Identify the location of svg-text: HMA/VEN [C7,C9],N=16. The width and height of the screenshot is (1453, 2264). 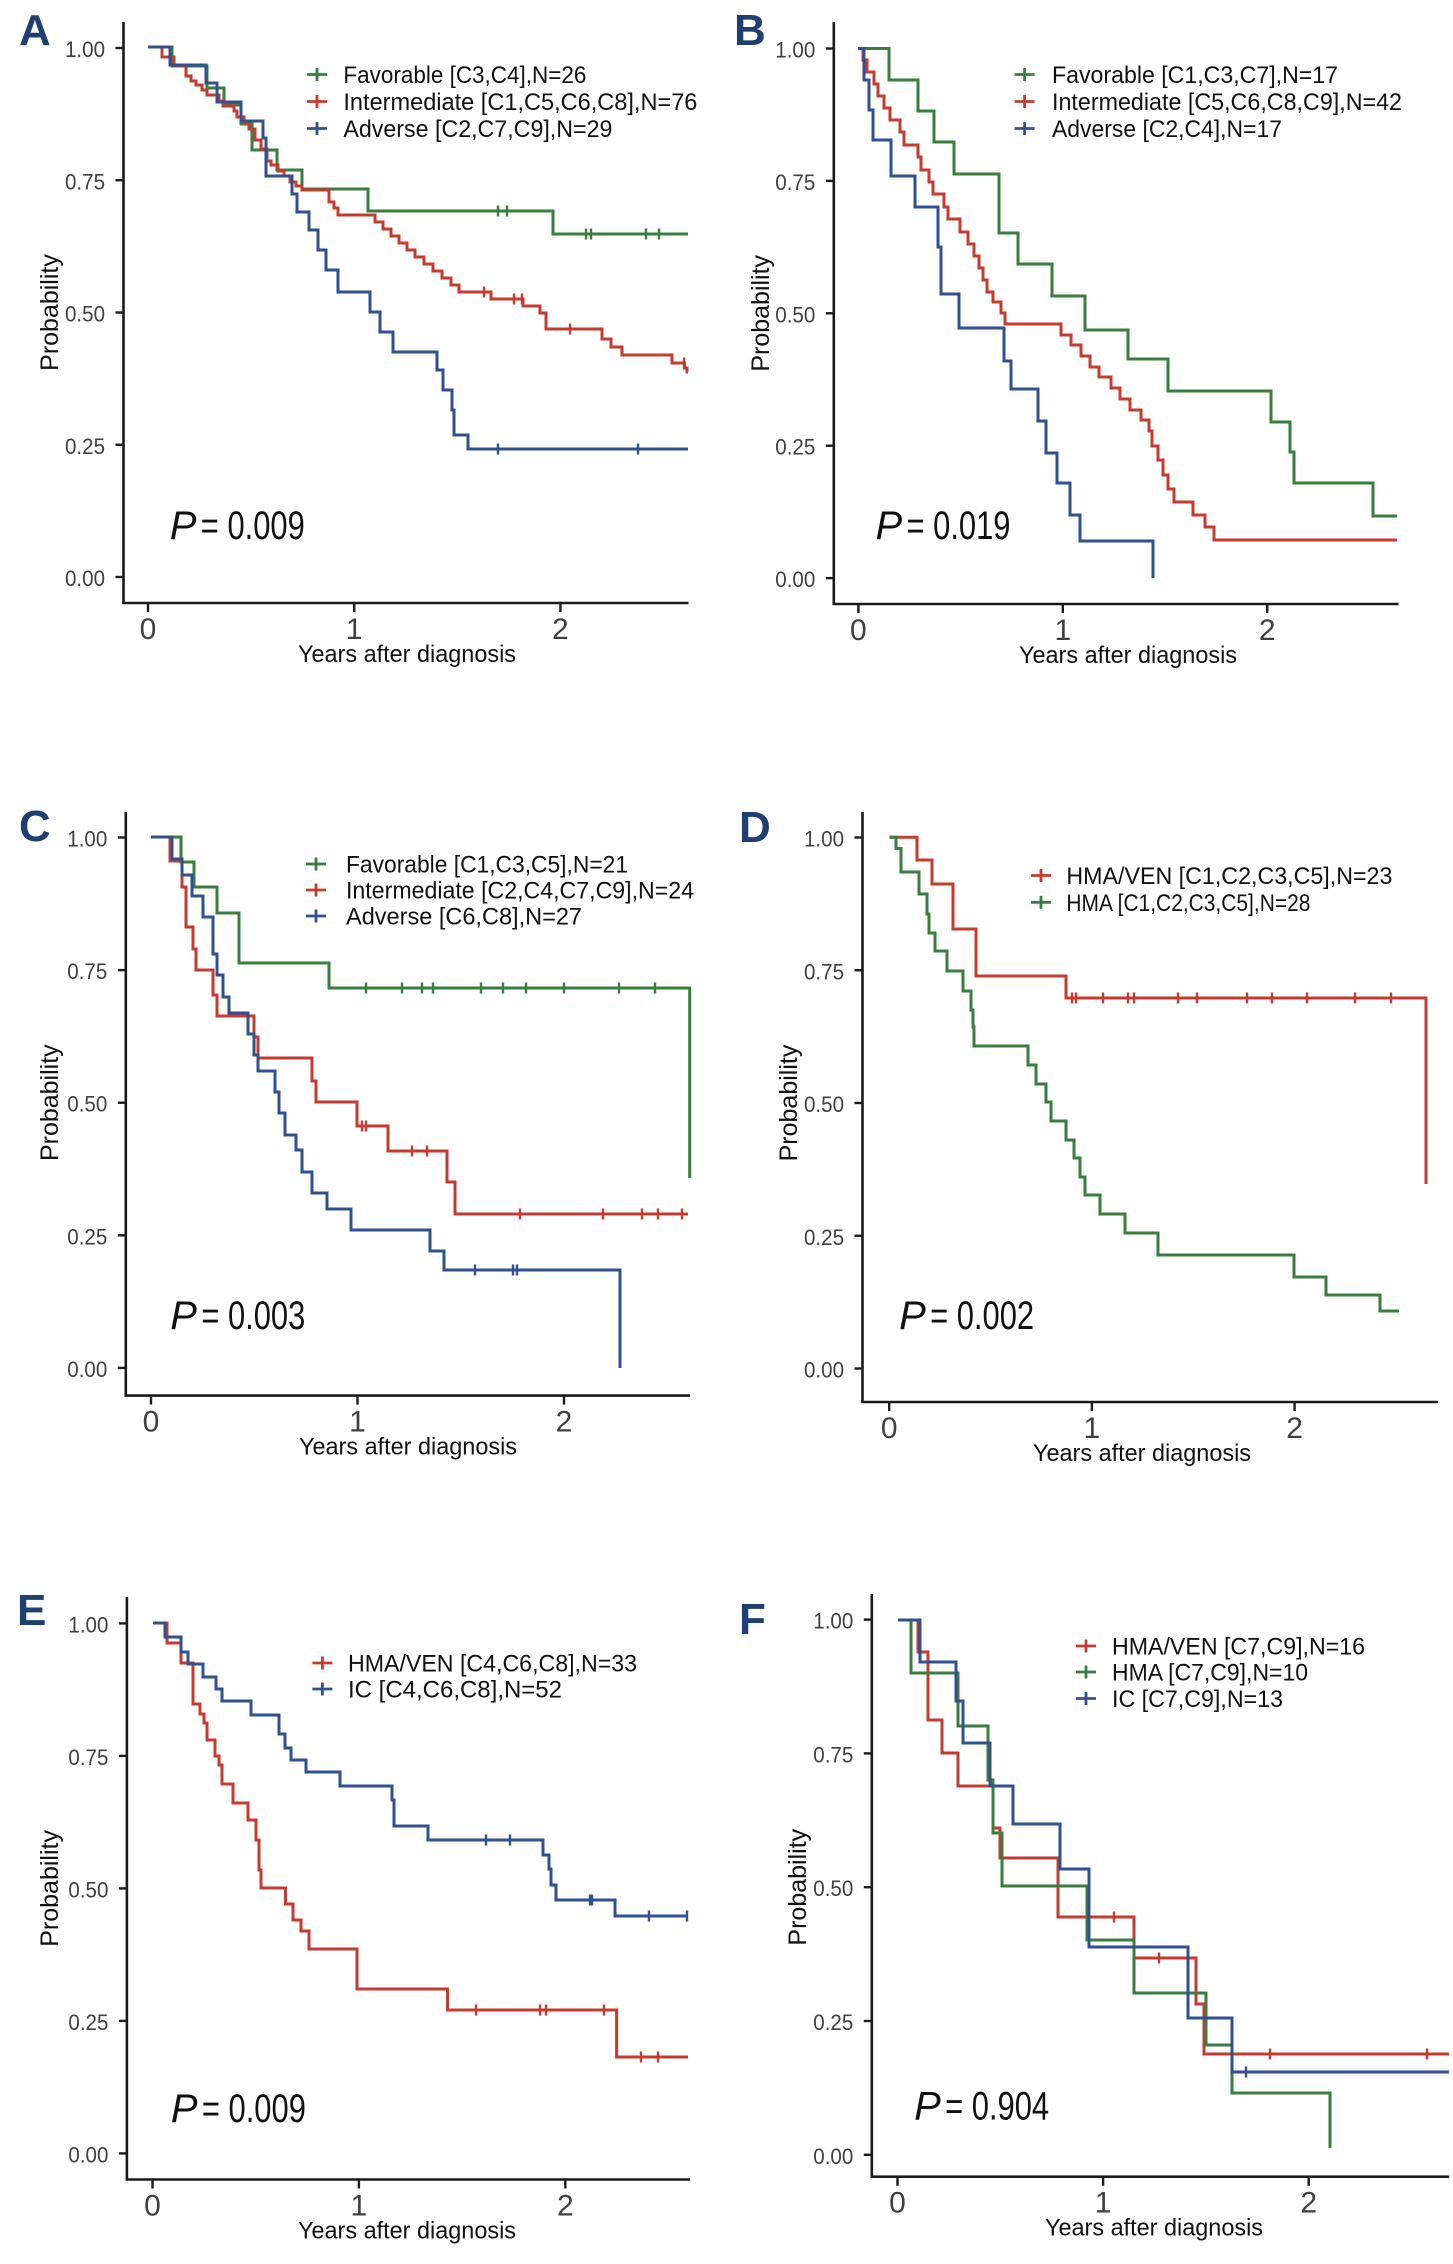
(1238, 1647).